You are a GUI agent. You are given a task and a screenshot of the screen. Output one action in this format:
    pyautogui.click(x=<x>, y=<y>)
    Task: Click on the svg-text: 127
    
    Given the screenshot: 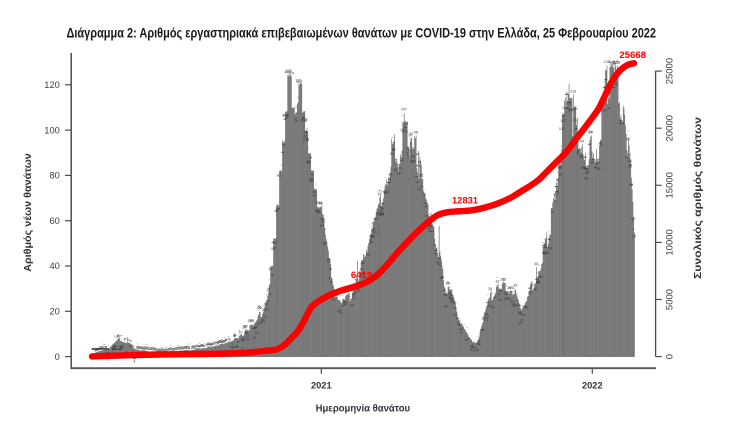 What is the action you would take?
    pyautogui.click(x=613, y=65)
    